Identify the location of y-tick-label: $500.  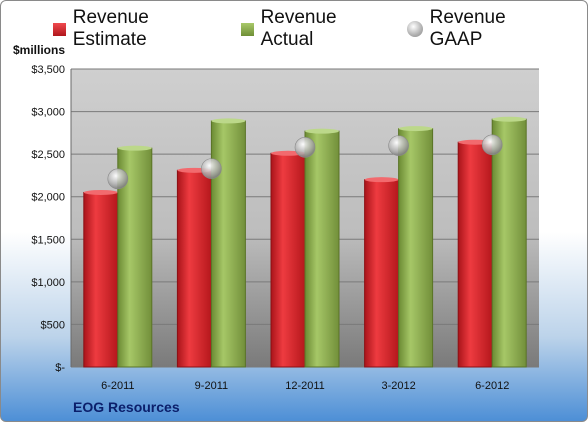
(53, 325).